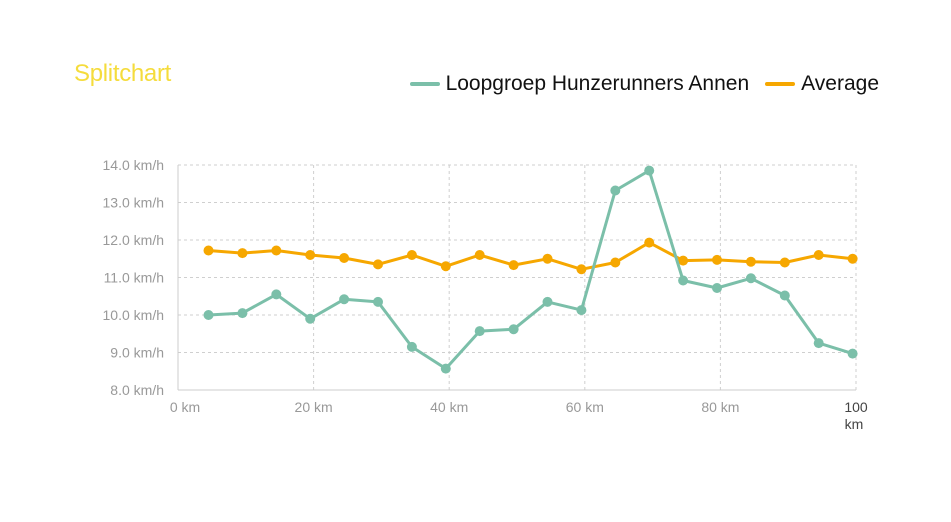 The image size is (951, 522). I want to click on y-tick-label: 11.0 km/h, so click(134, 278).